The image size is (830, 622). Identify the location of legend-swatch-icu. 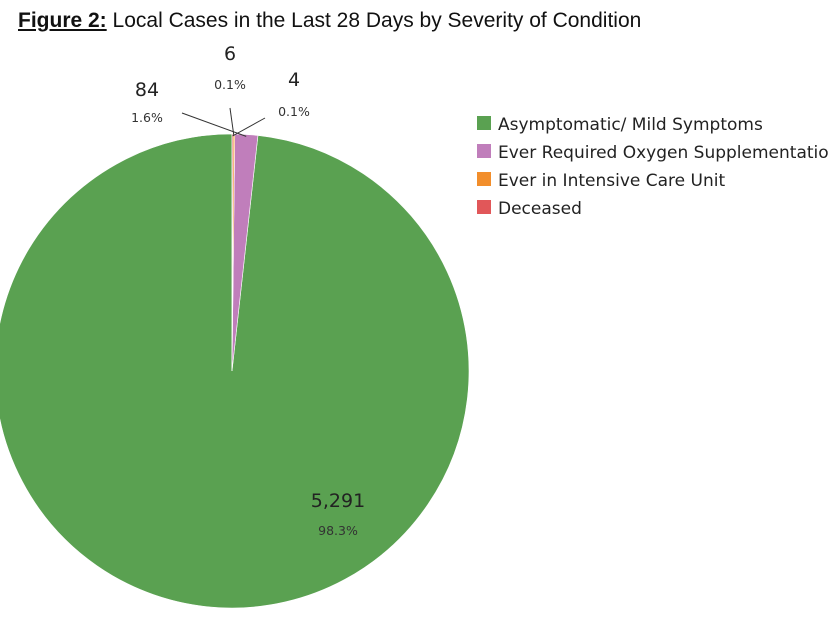
(484, 179).